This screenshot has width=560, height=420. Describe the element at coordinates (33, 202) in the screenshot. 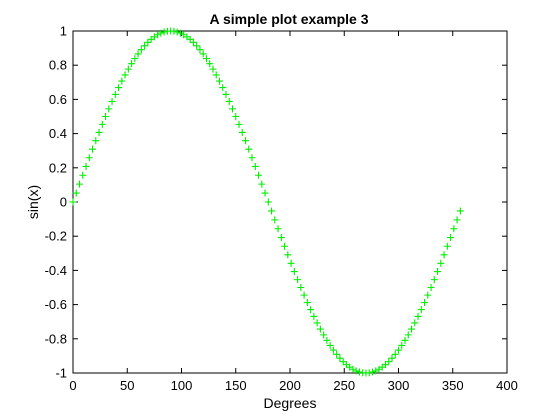

I see `y-axis-label: sin(x)` at that location.